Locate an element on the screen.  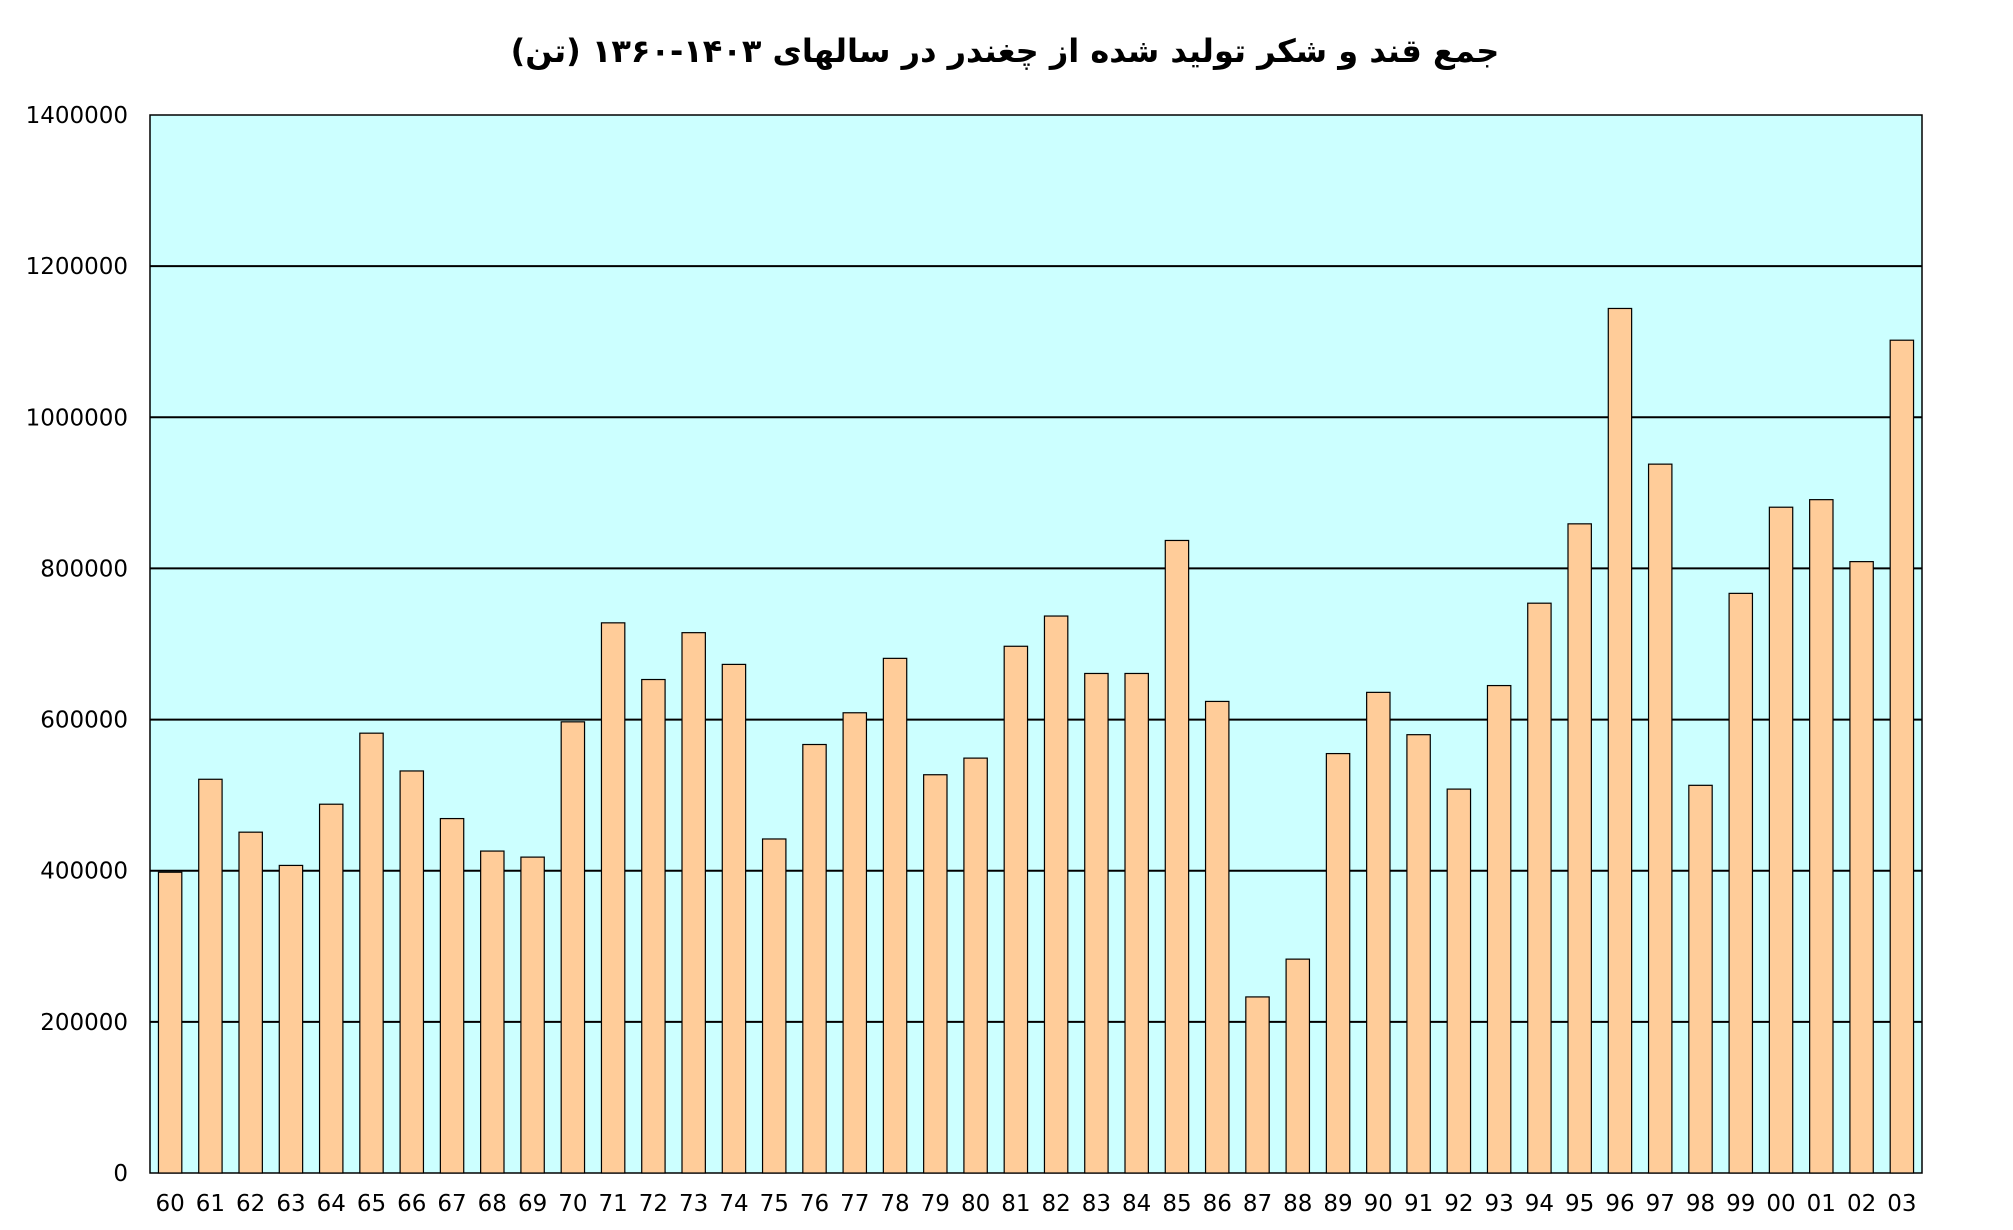
x-tick-label: 89 is located at coordinates (1337, 1204).